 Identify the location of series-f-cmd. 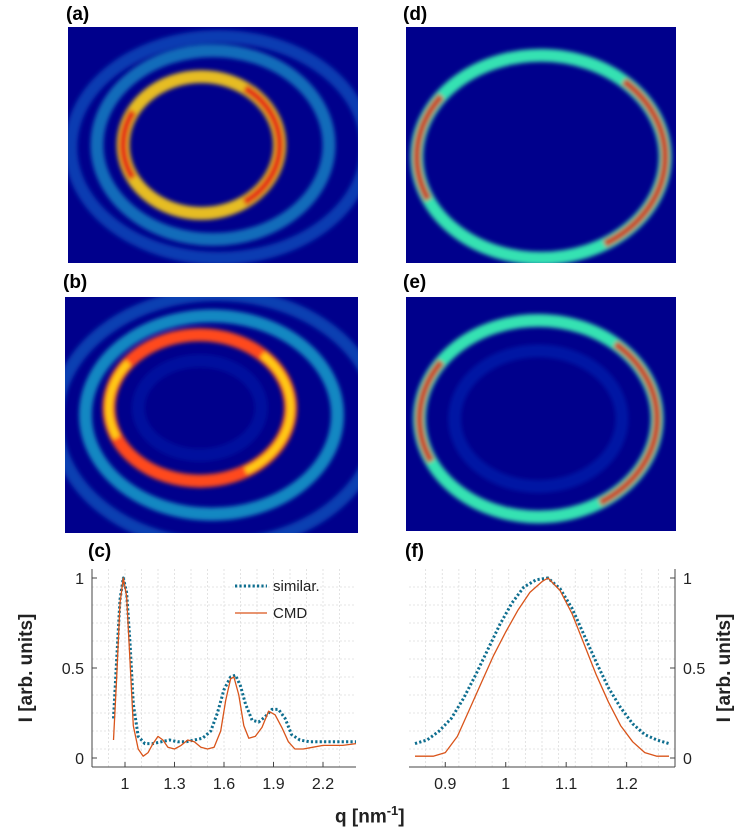
(542, 667).